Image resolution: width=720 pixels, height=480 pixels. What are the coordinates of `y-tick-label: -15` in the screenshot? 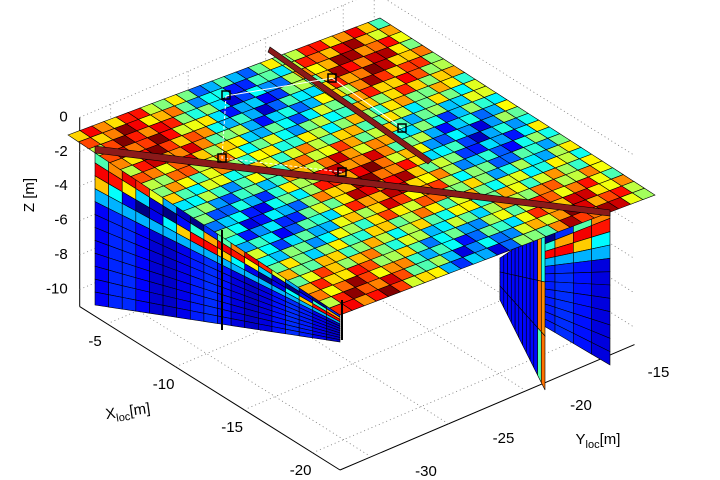 It's located at (659, 372).